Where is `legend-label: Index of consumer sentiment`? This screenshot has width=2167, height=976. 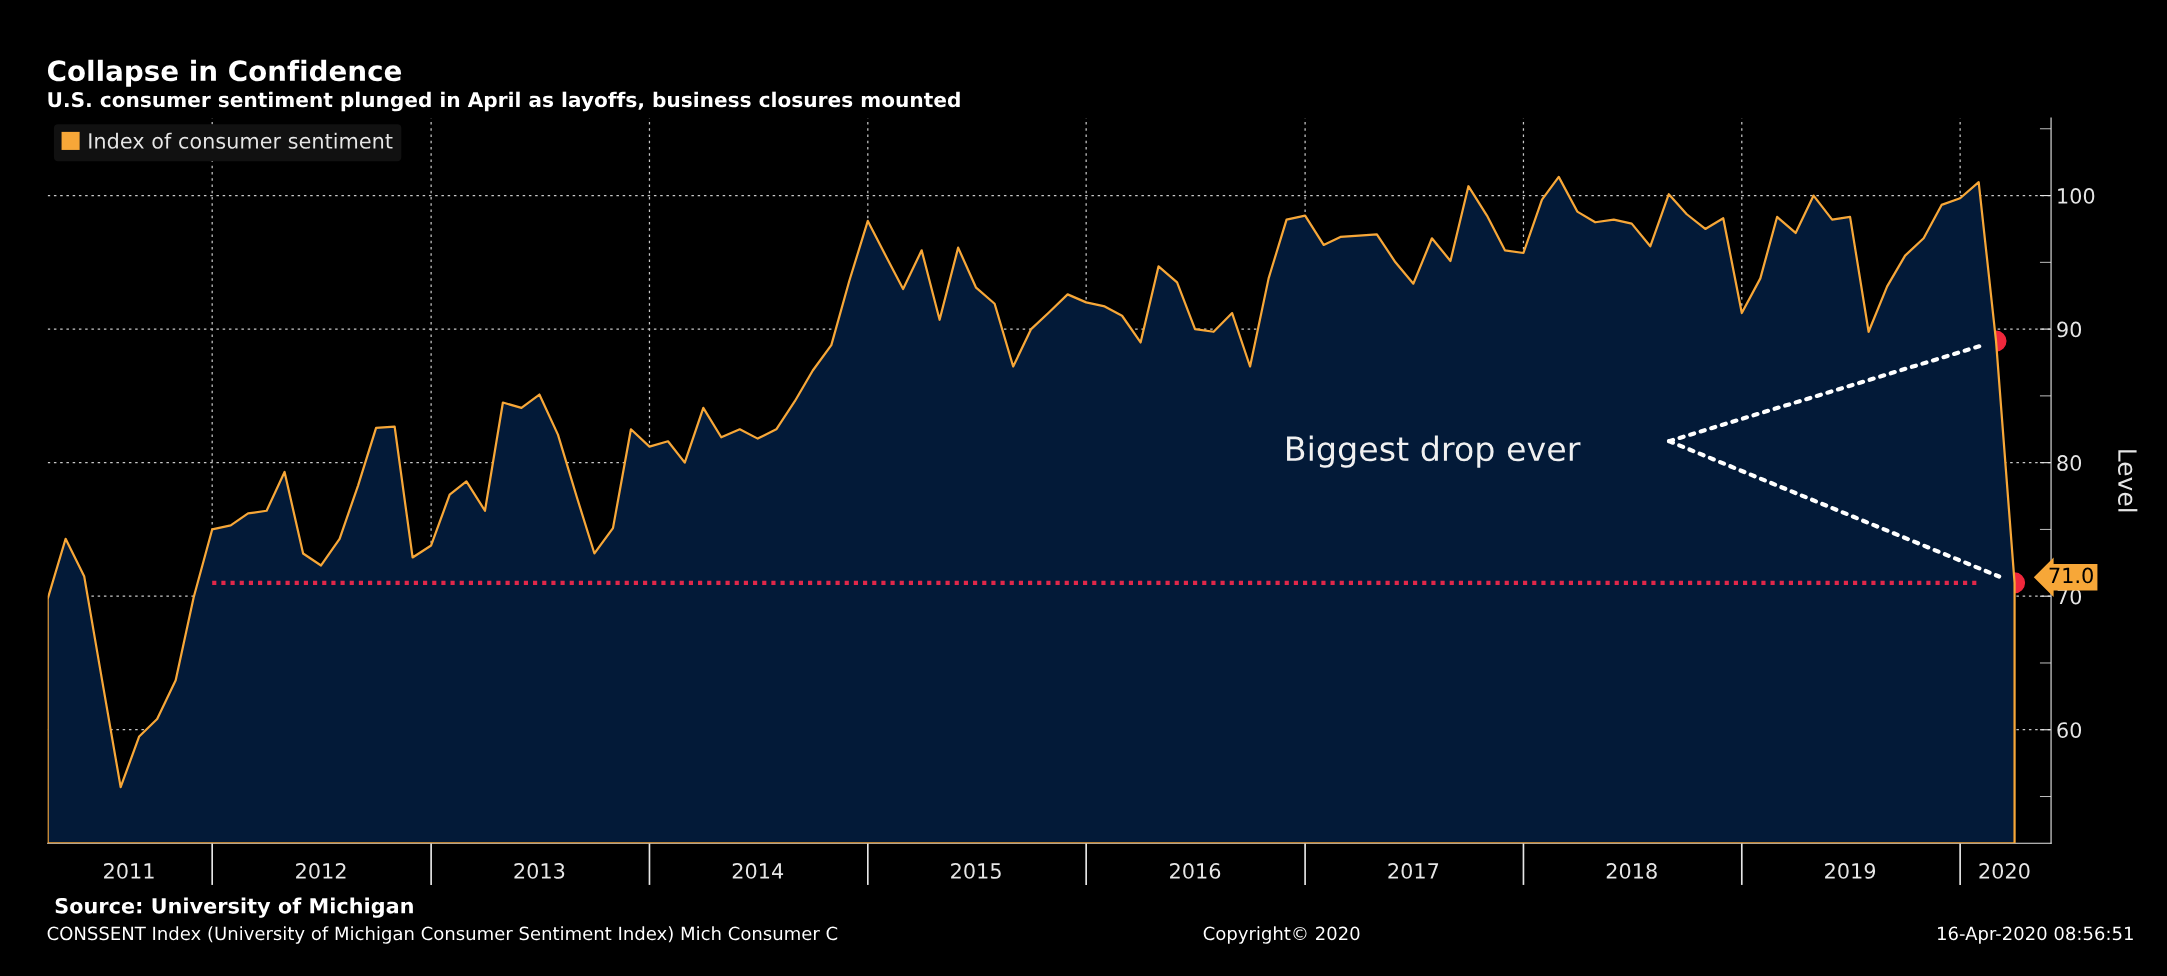 legend-label: Index of consumer sentiment is located at coordinates (241, 140).